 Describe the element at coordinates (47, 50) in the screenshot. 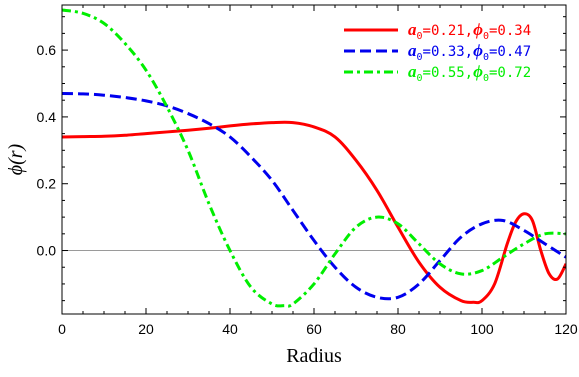

I see `y-tick-label: 0.6` at that location.